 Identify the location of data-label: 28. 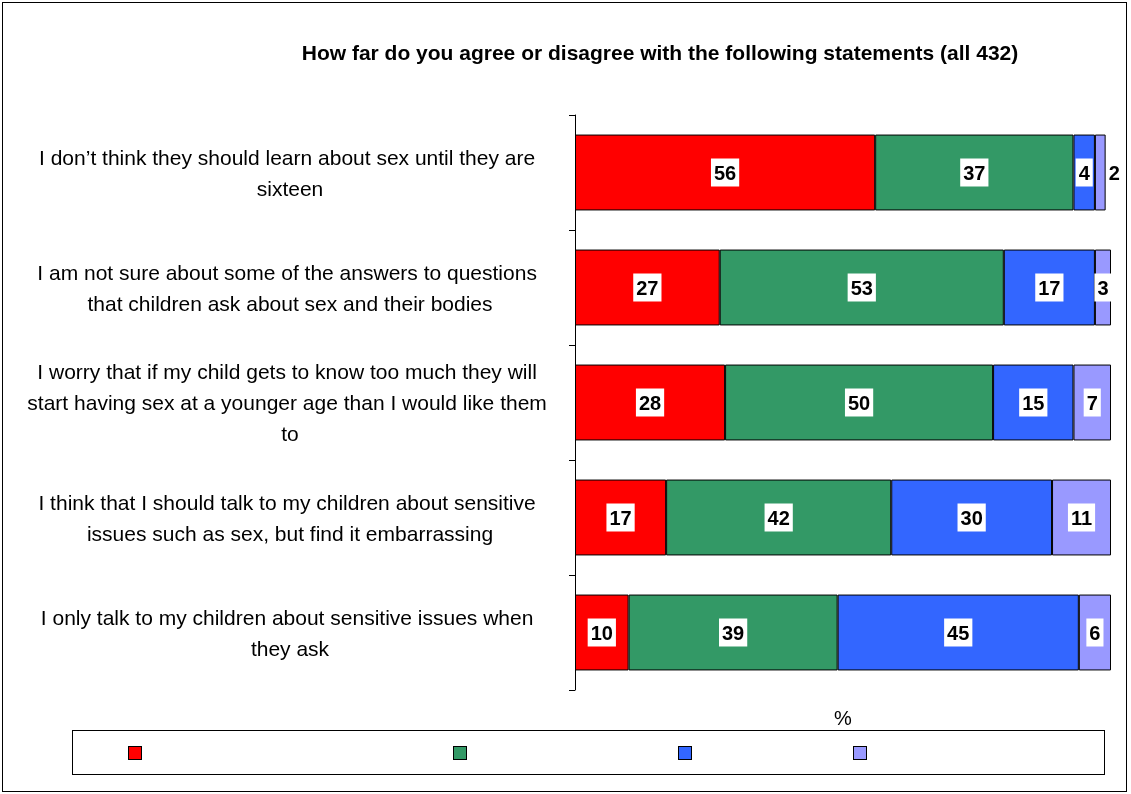
(650, 402).